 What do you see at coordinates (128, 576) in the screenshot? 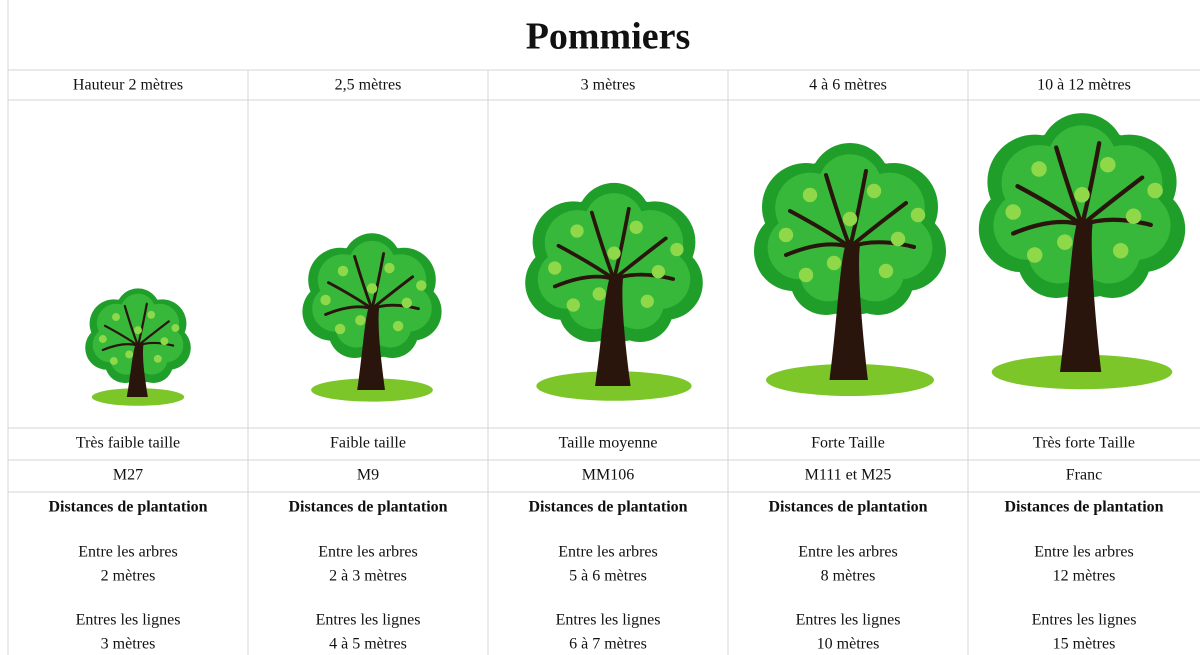
I see `between-trees: 2 mètres` at bounding box center [128, 576].